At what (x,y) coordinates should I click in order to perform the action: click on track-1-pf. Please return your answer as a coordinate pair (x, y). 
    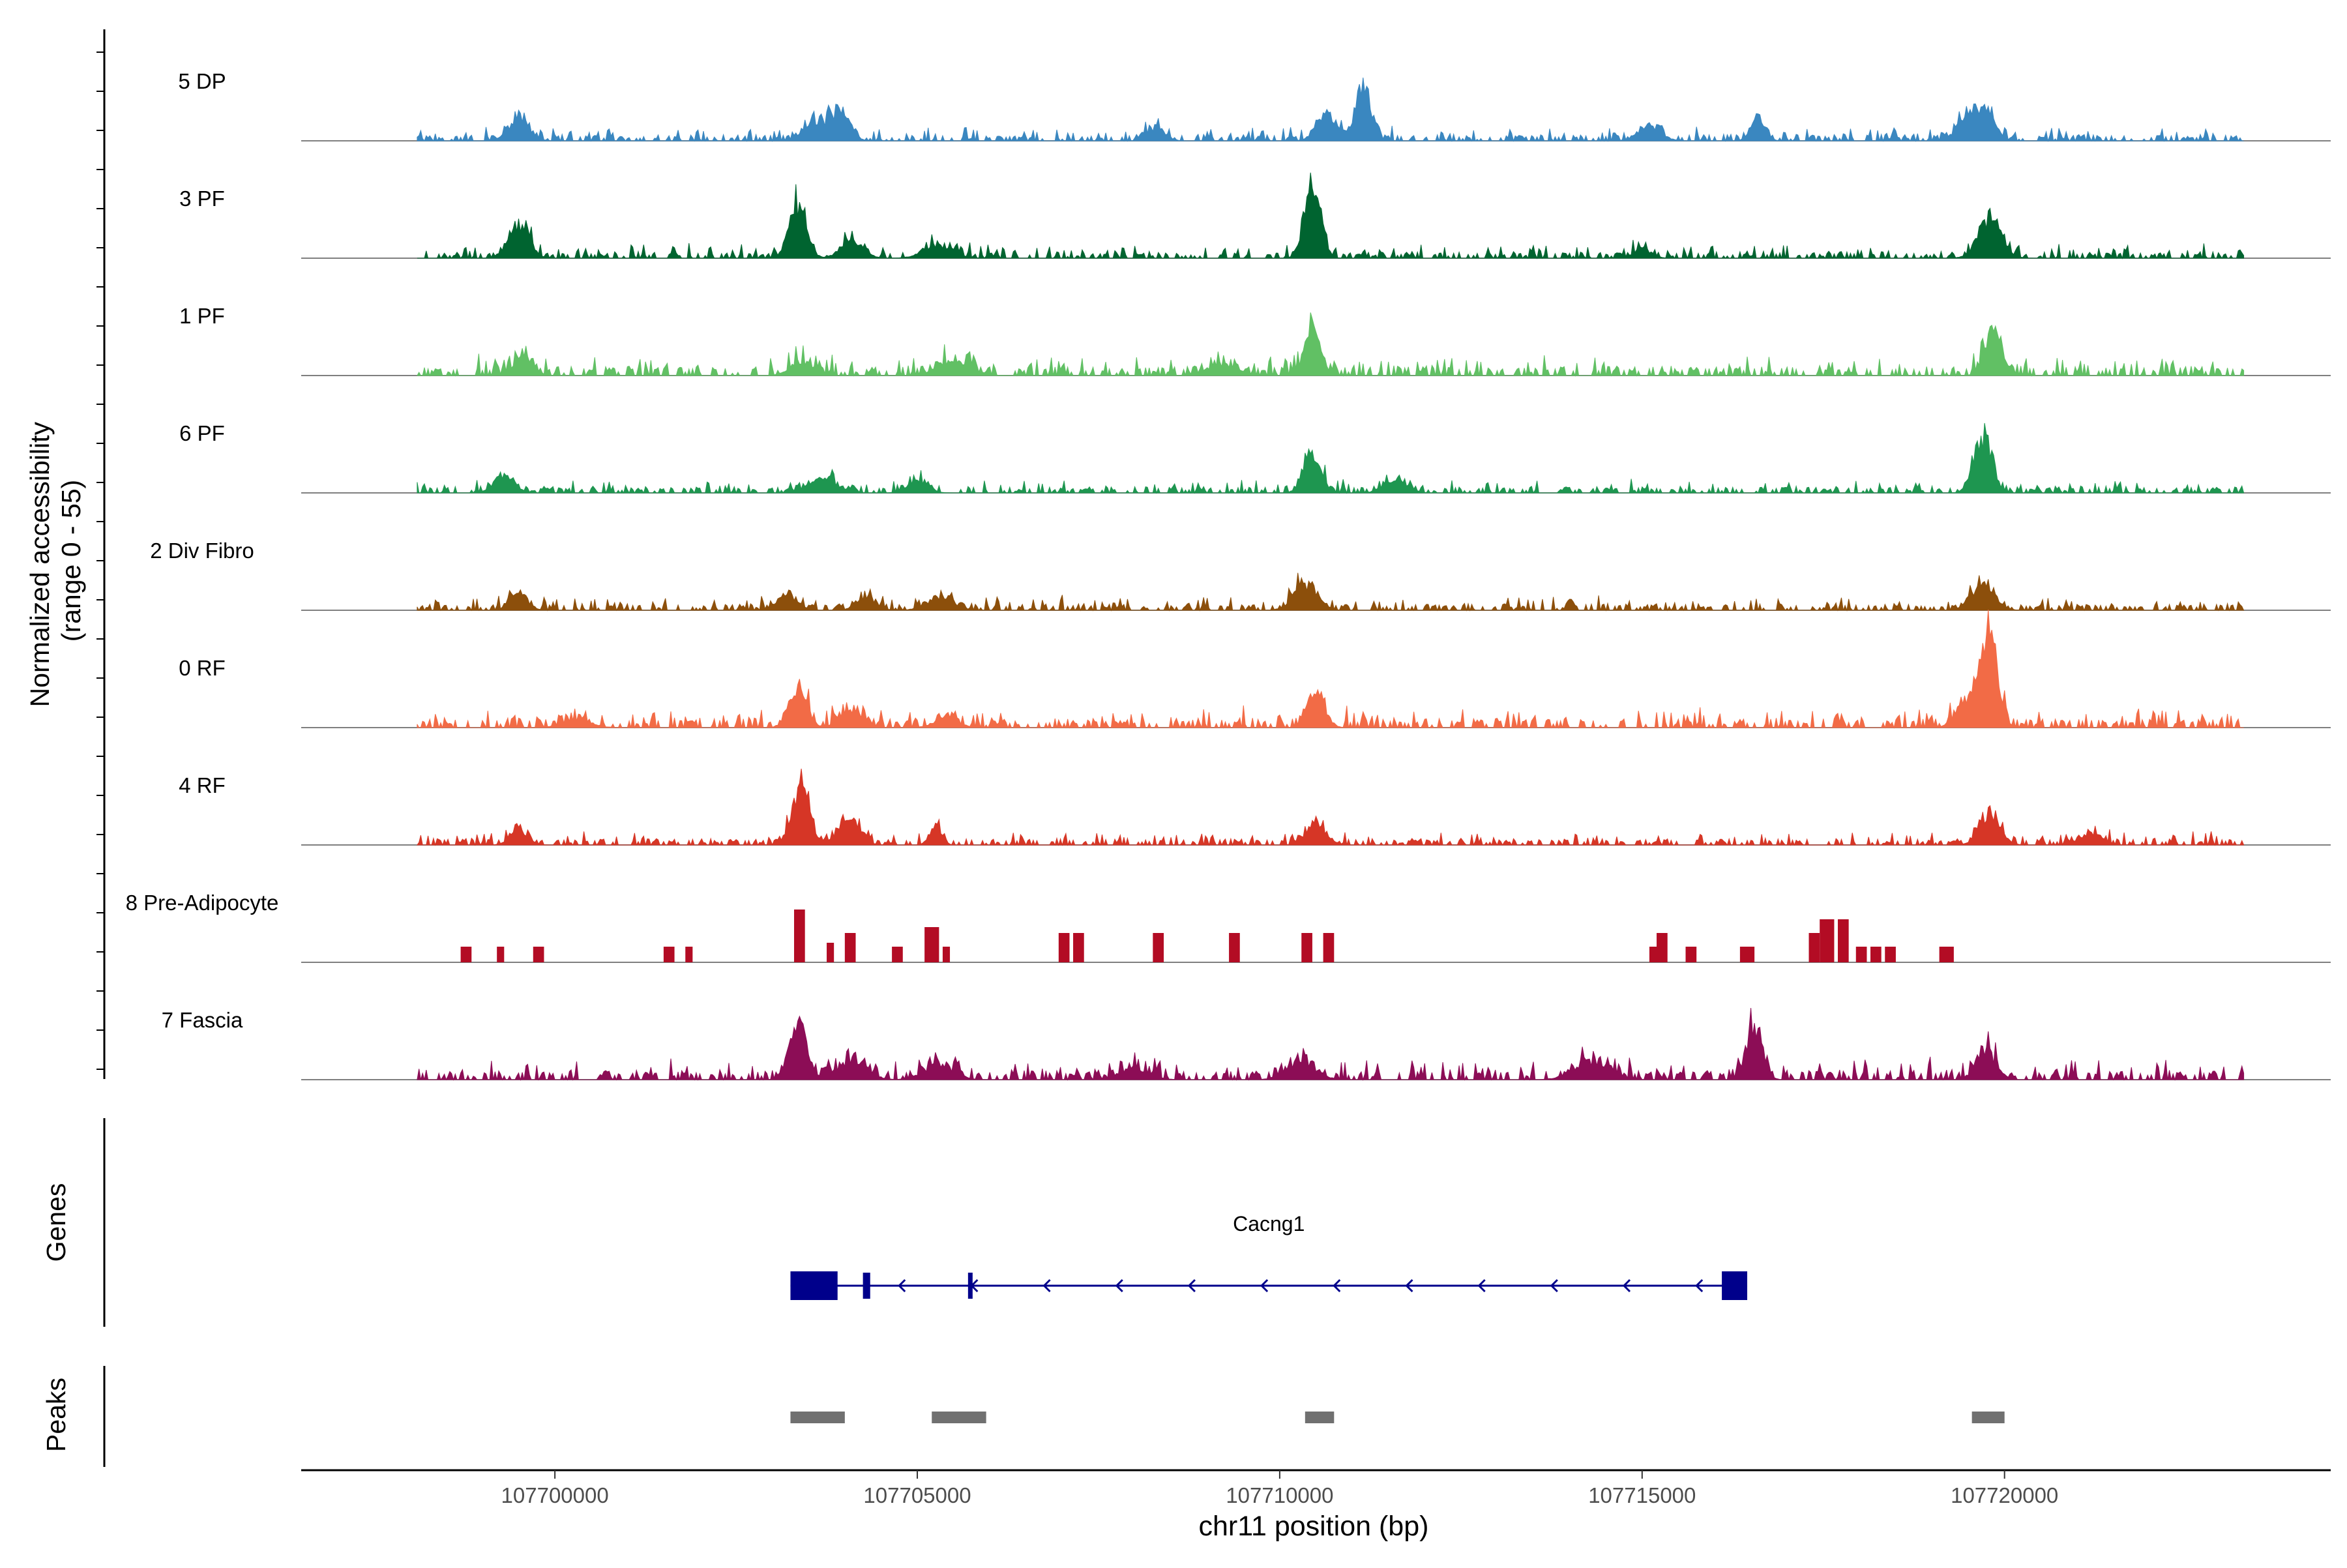
    Looking at the image, I should click on (1316, 345).